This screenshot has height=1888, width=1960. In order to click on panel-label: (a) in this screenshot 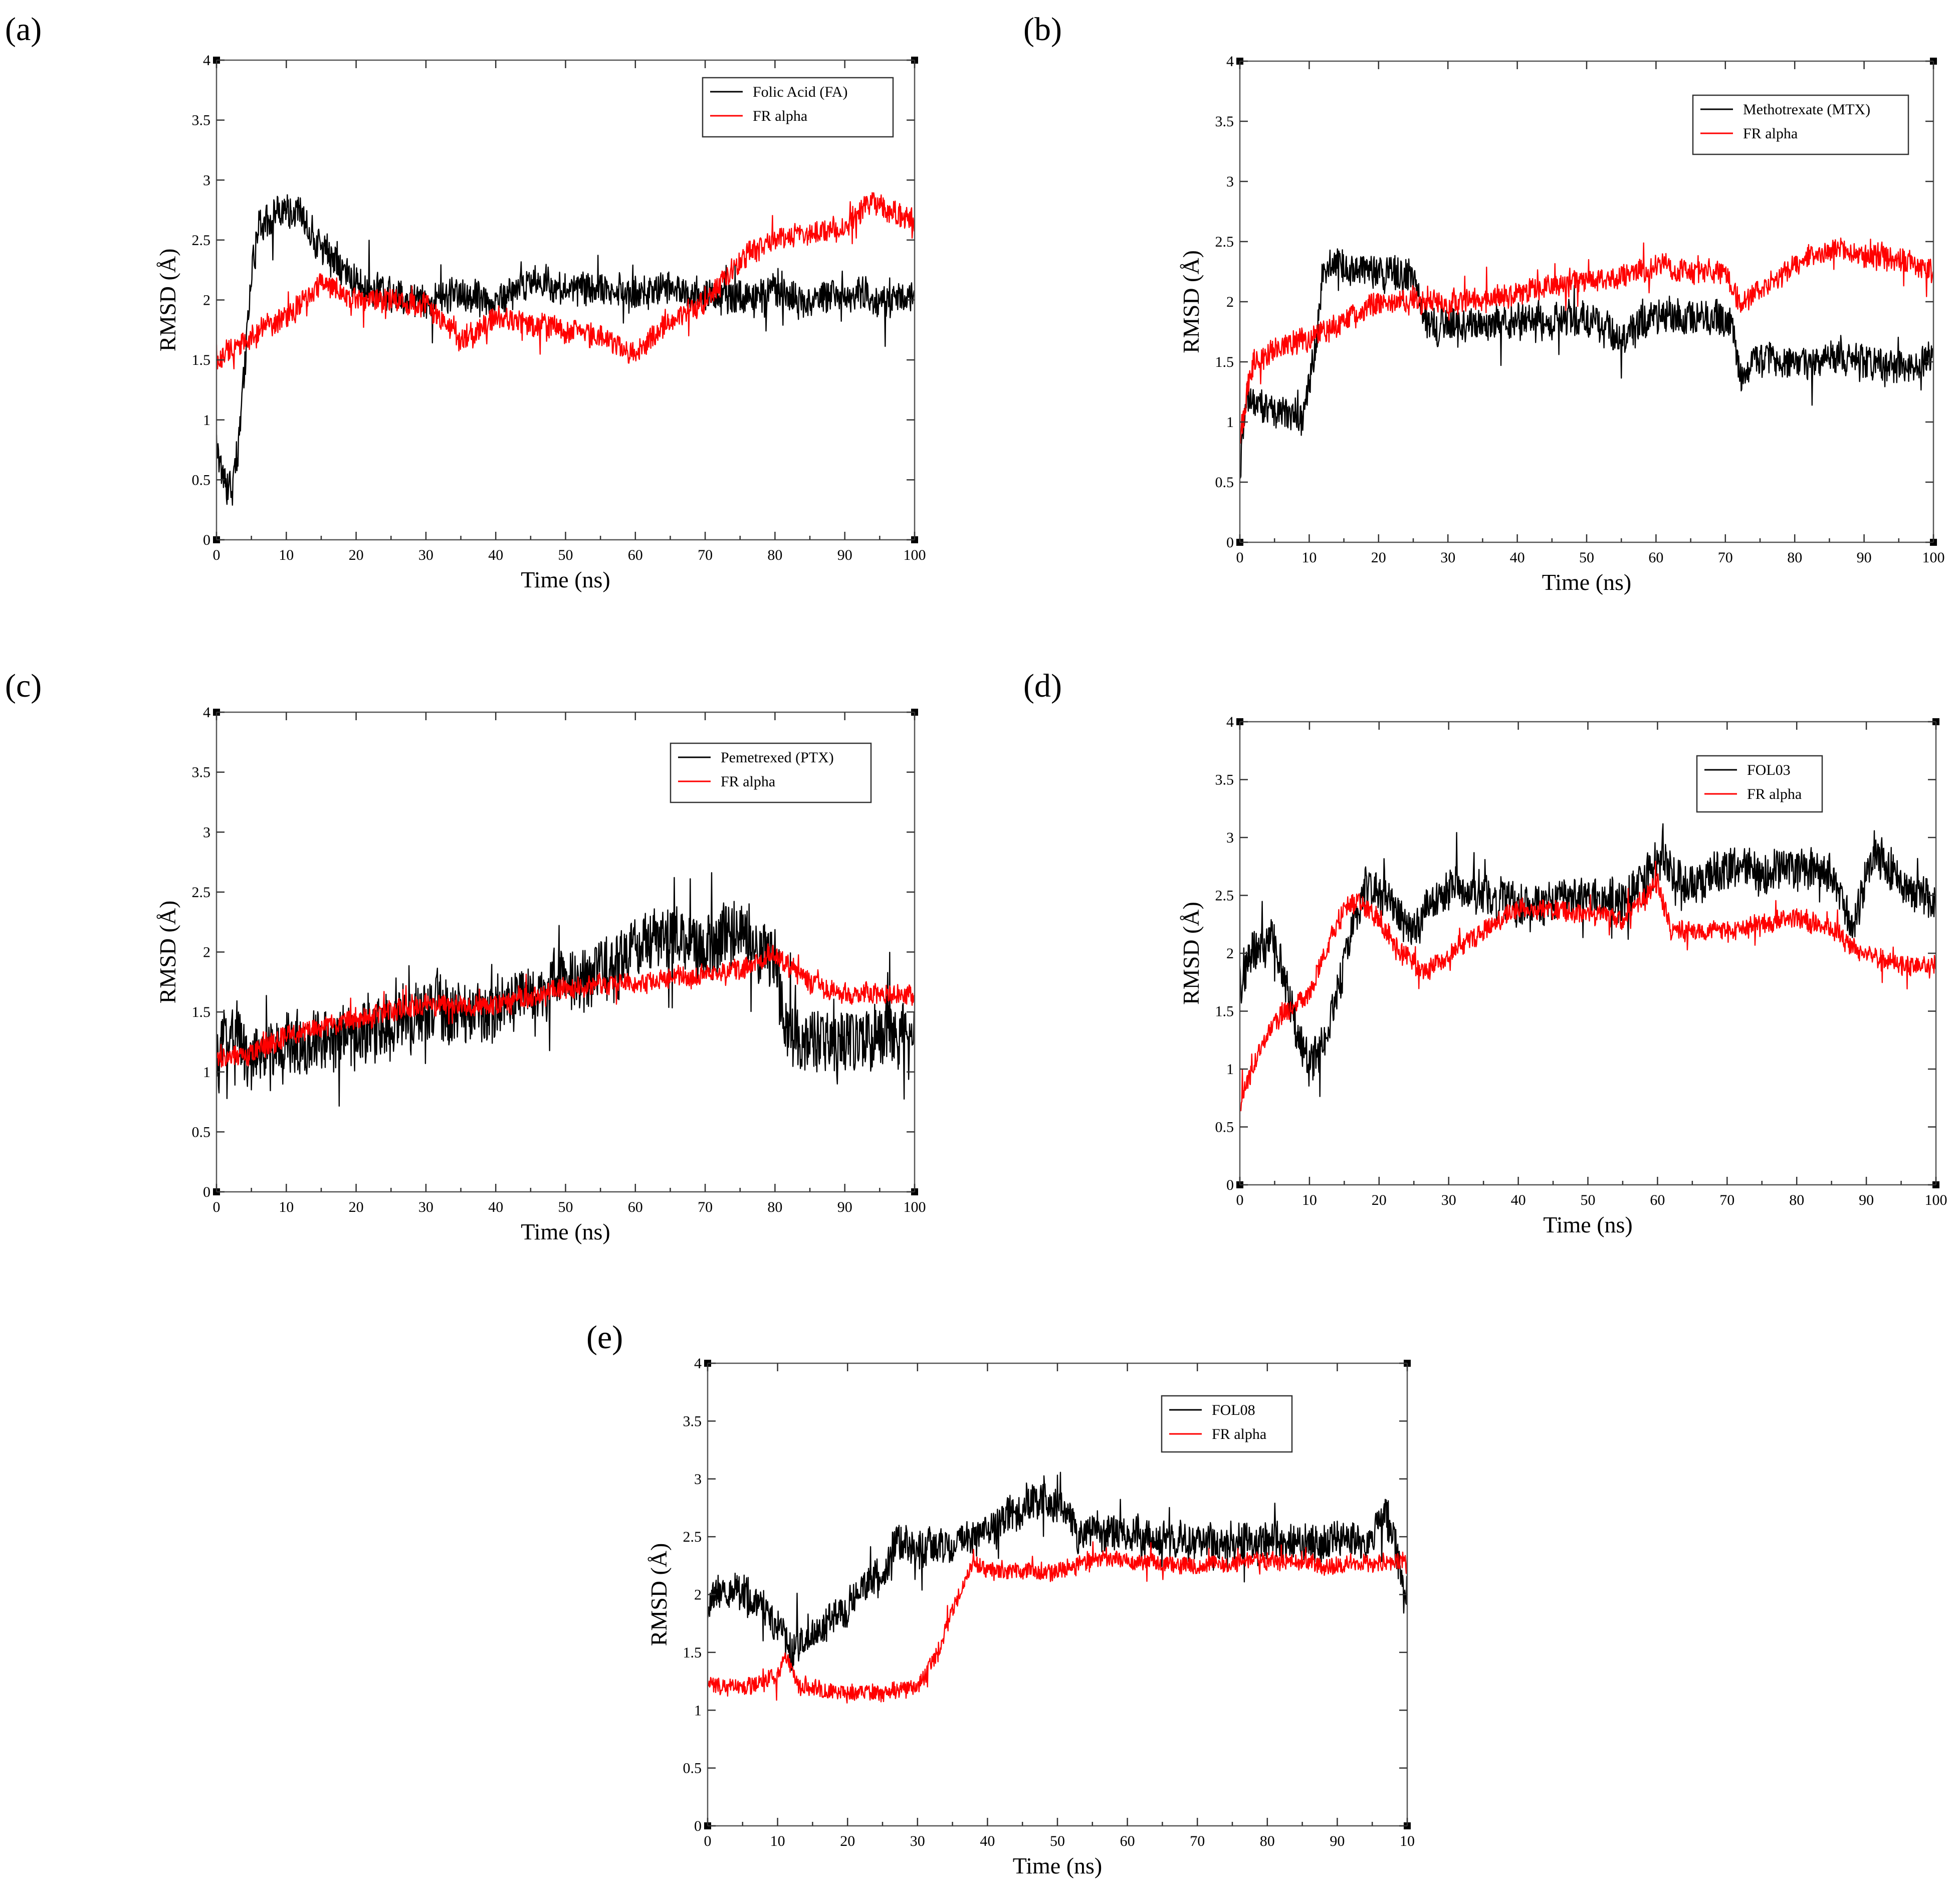, I will do `click(24, 29)`.